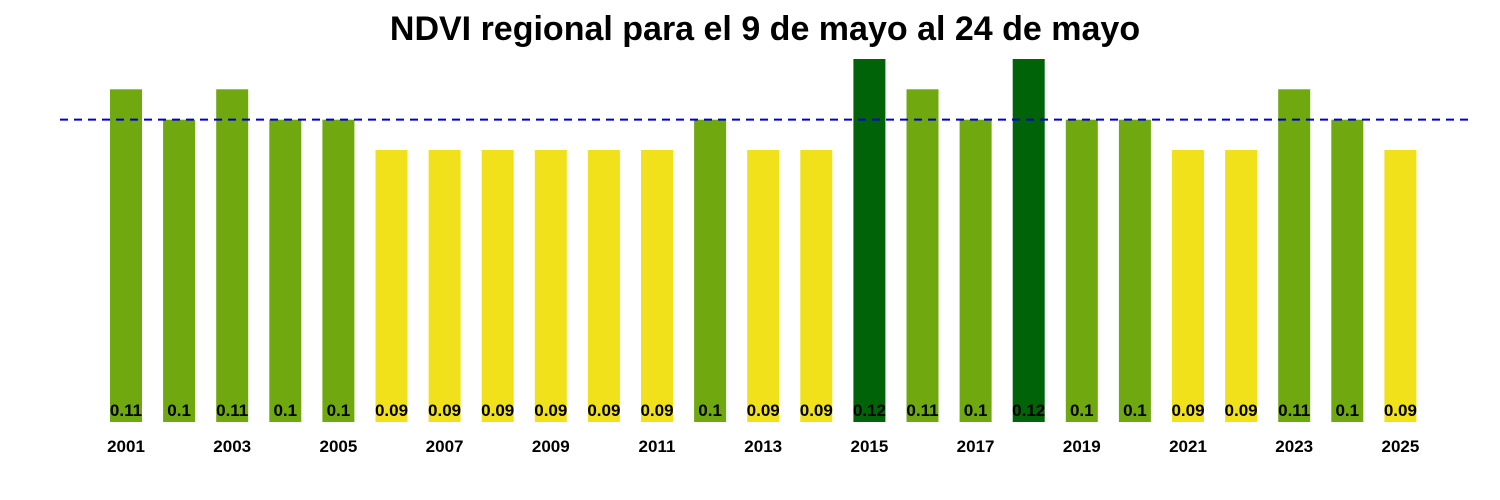  What do you see at coordinates (1294, 446) in the screenshot?
I see `x-tick-label: 2023` at bounding box center [1294, 446].